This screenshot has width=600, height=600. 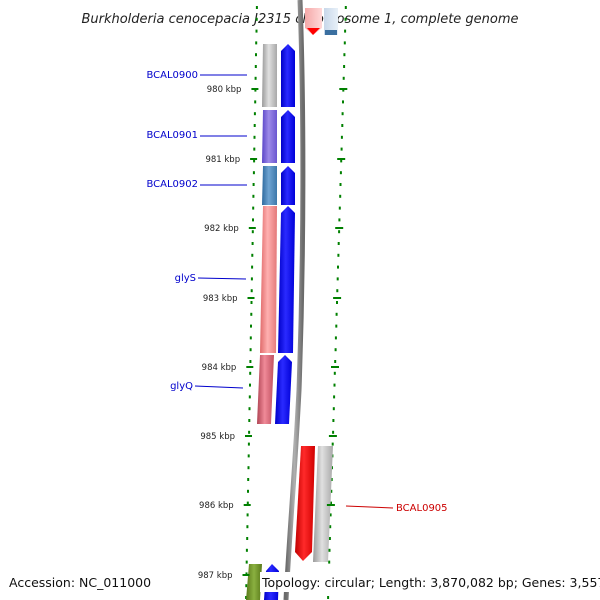 I want to click on tick-label: 983 kbp, so click(x=220, y=299).